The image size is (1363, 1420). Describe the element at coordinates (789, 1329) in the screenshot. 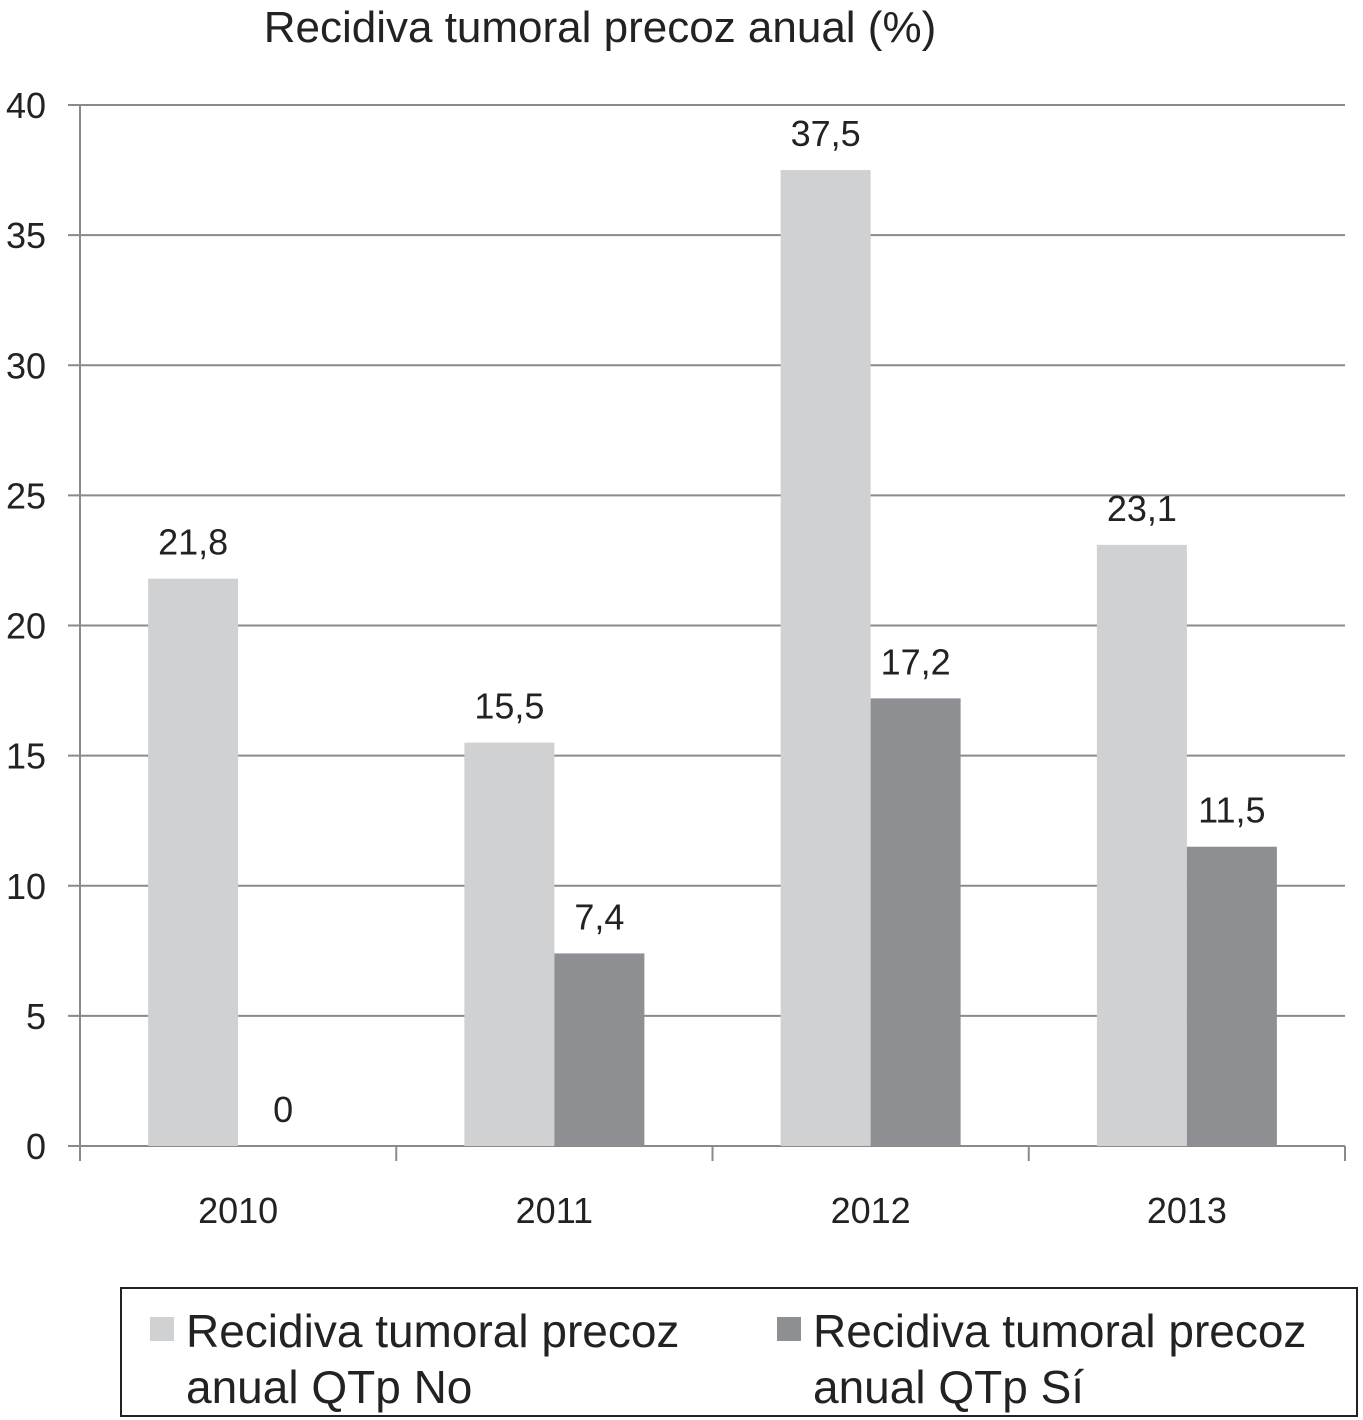

I see `legend-swatch-qtp-si` at that location.